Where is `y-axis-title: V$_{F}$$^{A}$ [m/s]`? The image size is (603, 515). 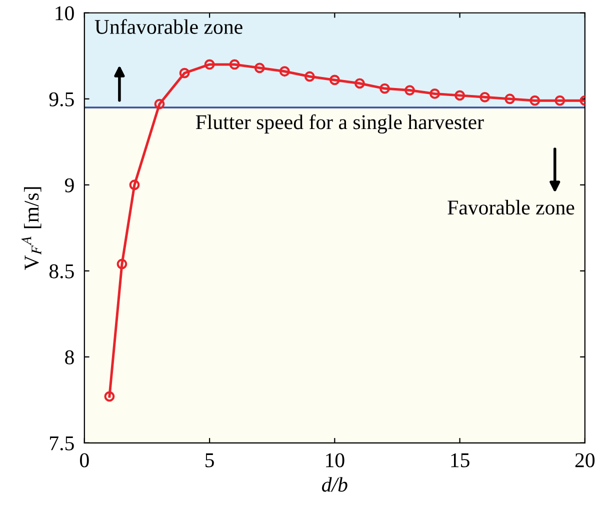 y-axis-title: V$_{F}$$^{A}$ [m/s] is located at coordinates (31, 228).